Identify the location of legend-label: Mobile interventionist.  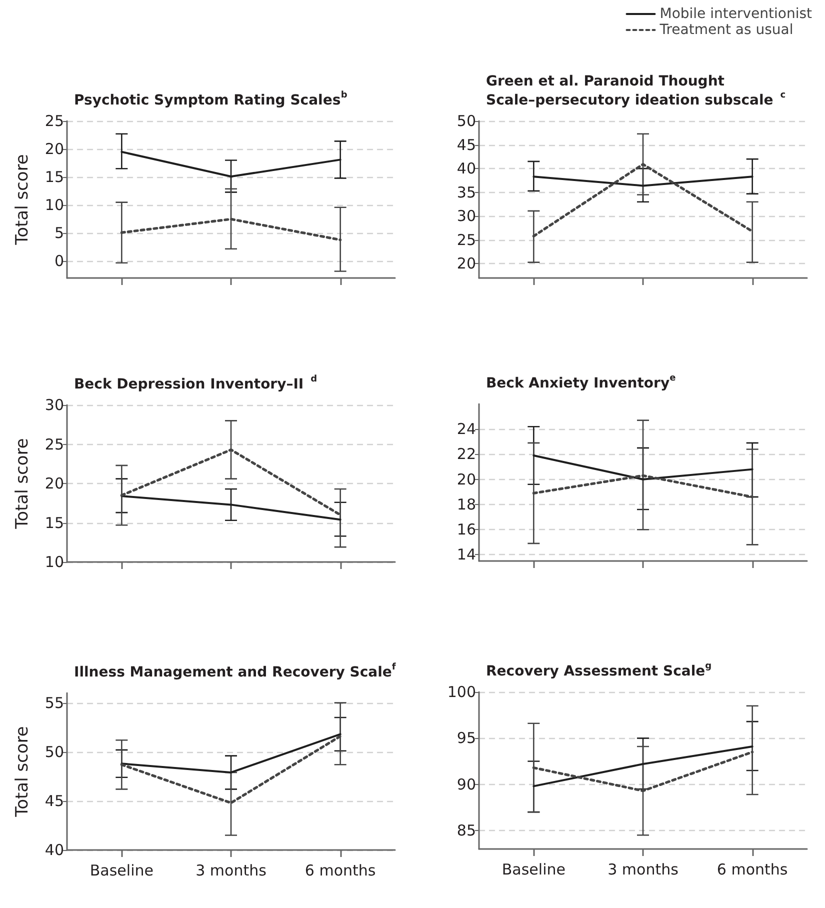
(736, 14).